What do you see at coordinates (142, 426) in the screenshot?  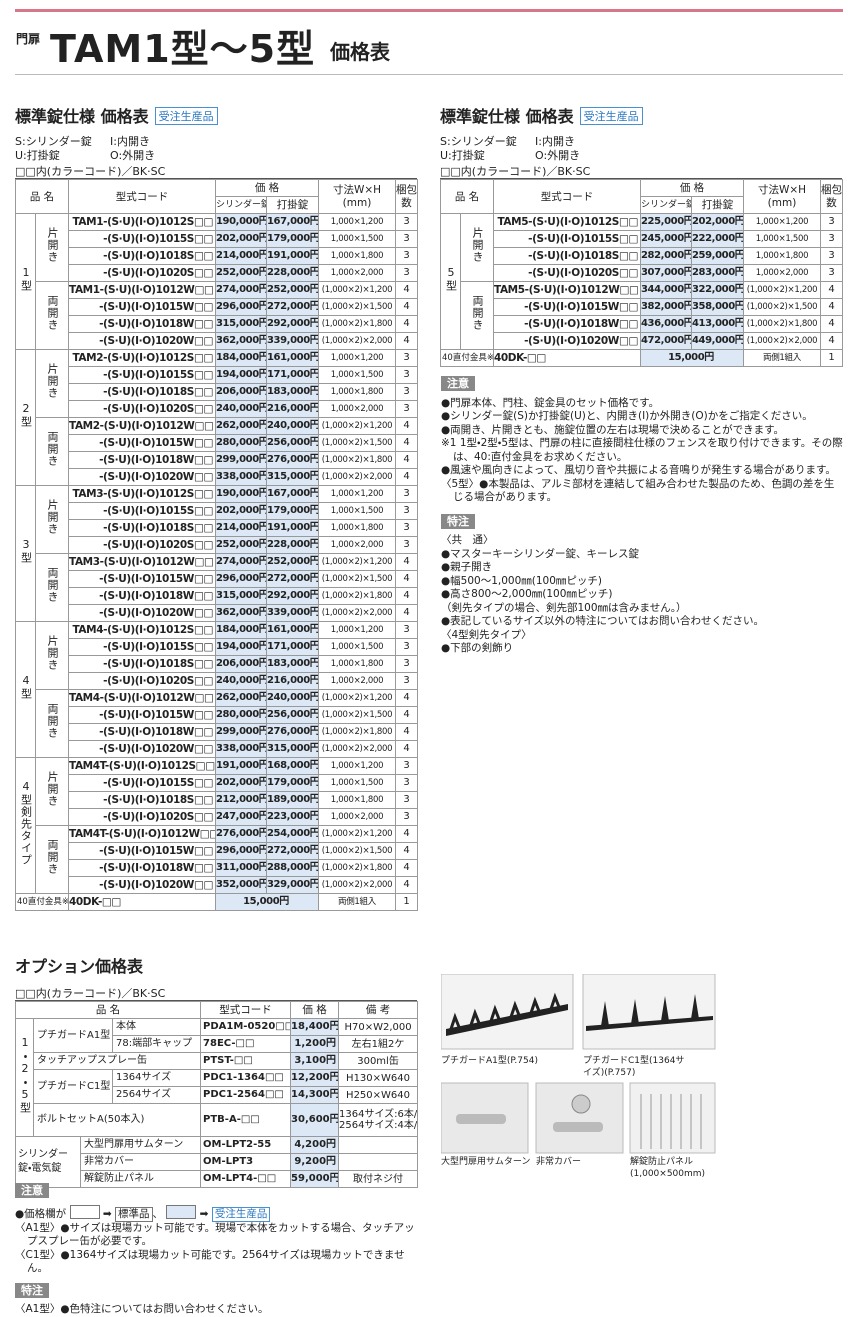 I see `code: TAM2-(S·U)(I·O)1012W□□` at bounding box center [142, 426].